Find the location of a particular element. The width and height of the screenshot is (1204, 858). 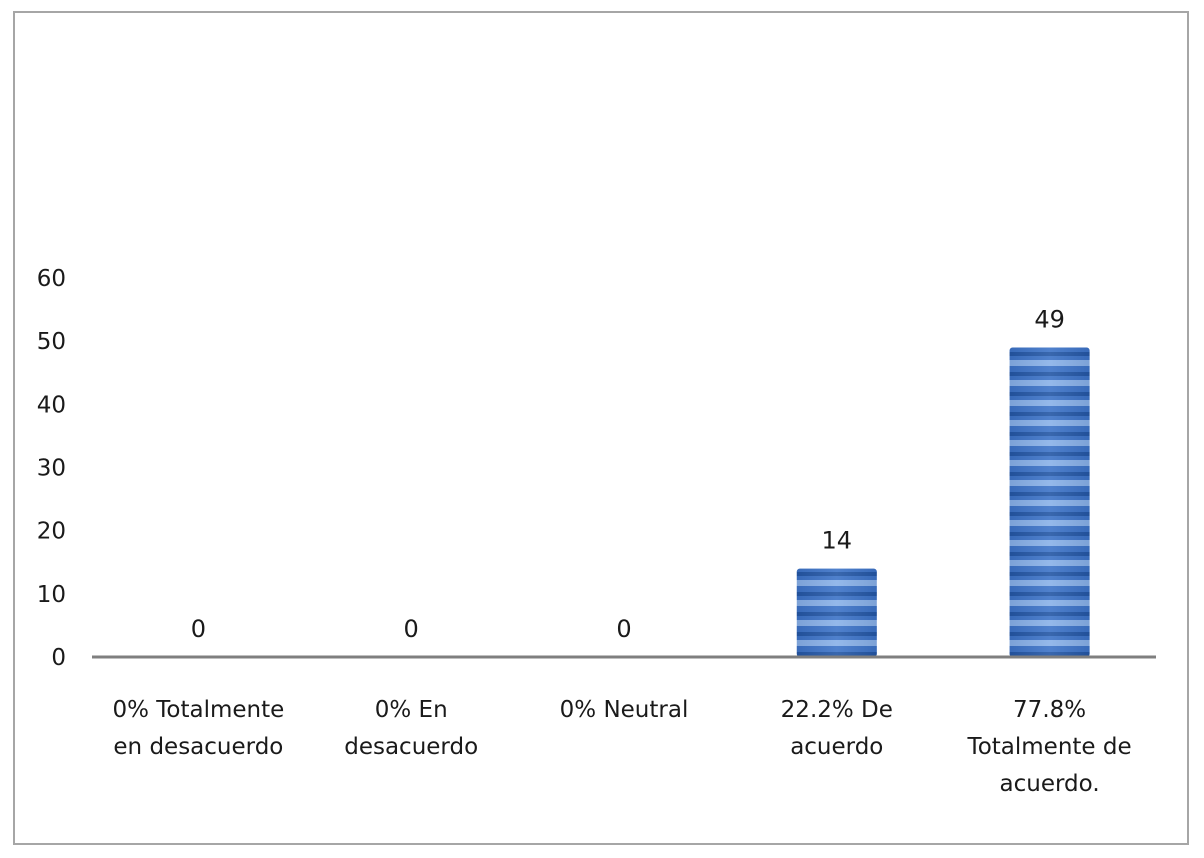

y-tick-label: 30 is located at coordinates (51, 469).